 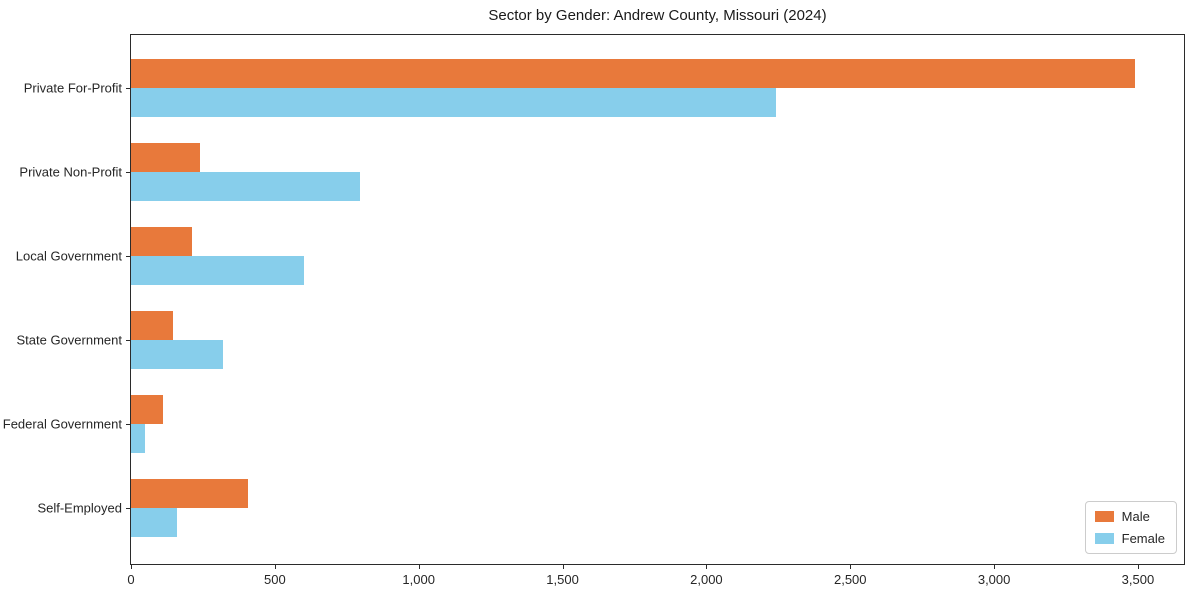 What do you see at coordinates (1130, 527) in the screenshot?
I see `legend: Male Female` at bounding box center [1130, 527].